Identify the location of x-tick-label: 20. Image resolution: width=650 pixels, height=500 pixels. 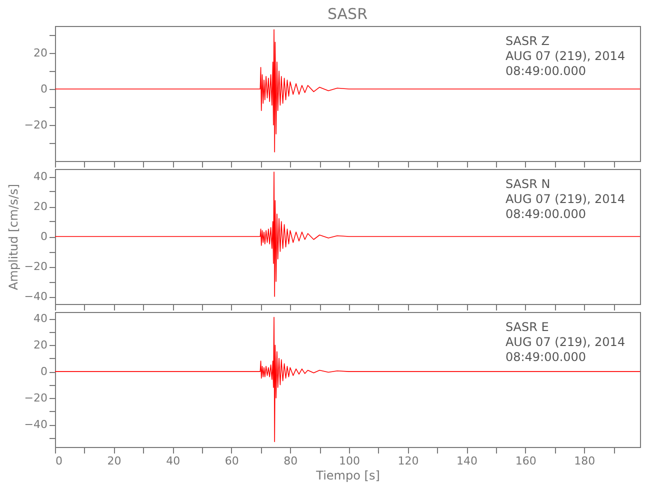
(114, 461).